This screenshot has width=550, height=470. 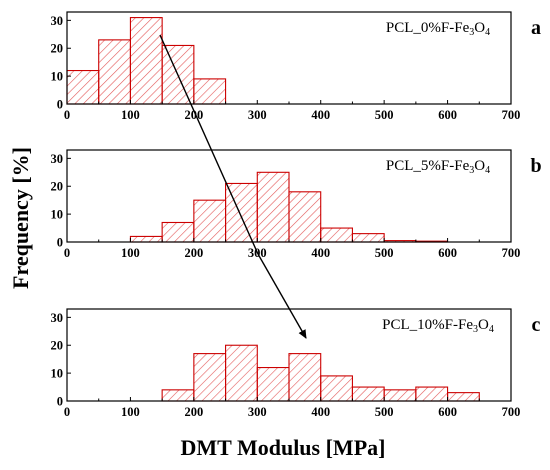 I want to click on x-tick-label-c-500: 500, so click(x=384, y=412).